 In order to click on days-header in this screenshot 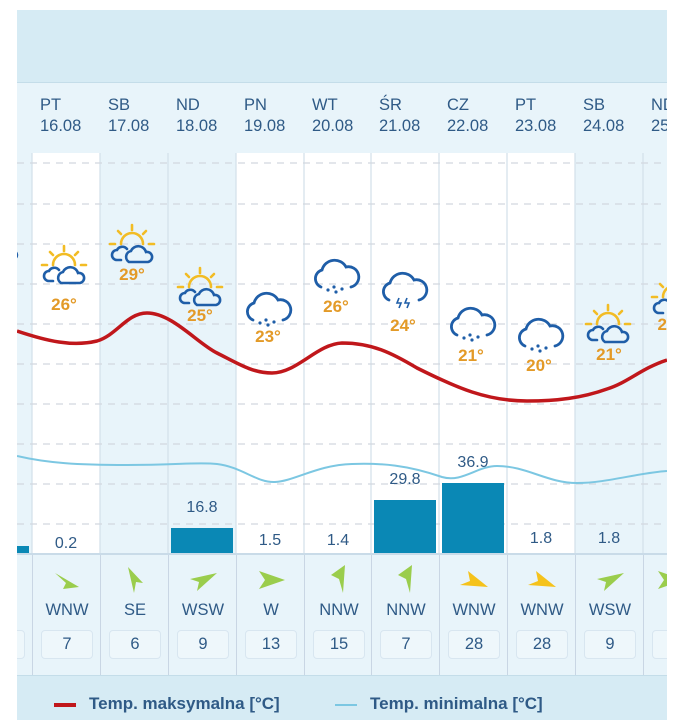, I will do `click(342, 118)`.